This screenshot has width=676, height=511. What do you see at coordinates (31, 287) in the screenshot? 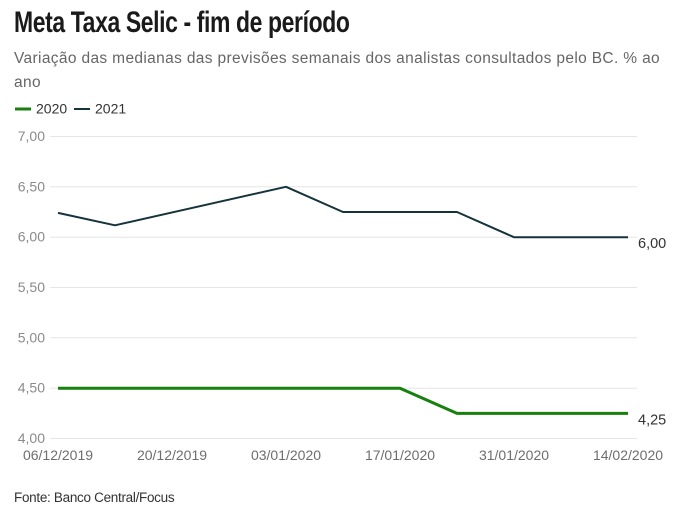
I see `svg-text: 5,50` at bounding box center [31, 287].